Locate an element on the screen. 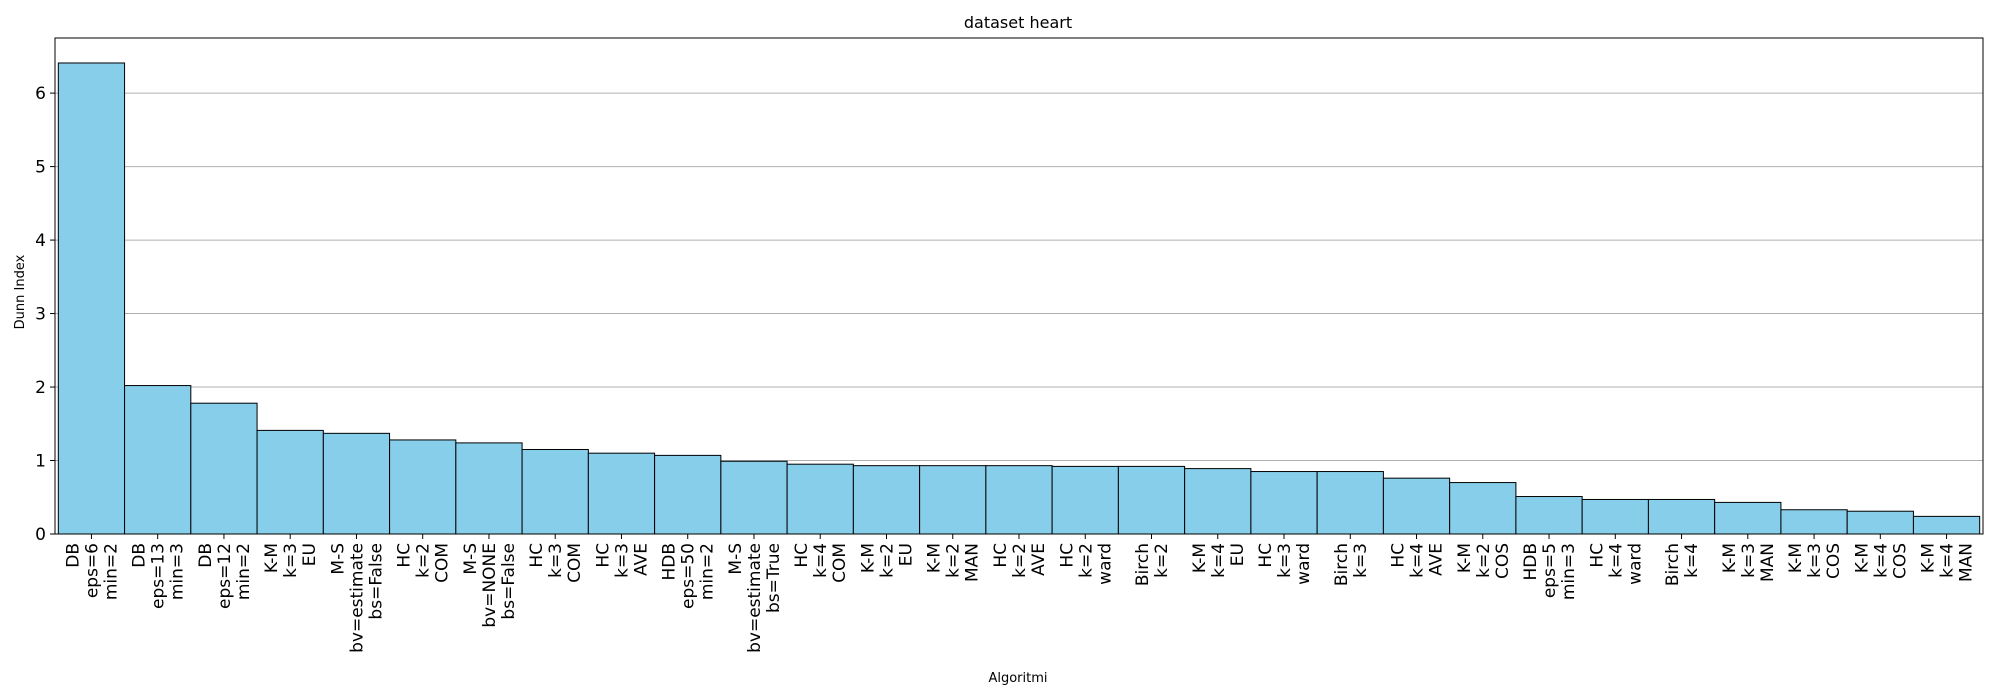  x-tick-label: HCk=4COM is located at coordinates (821, 563).